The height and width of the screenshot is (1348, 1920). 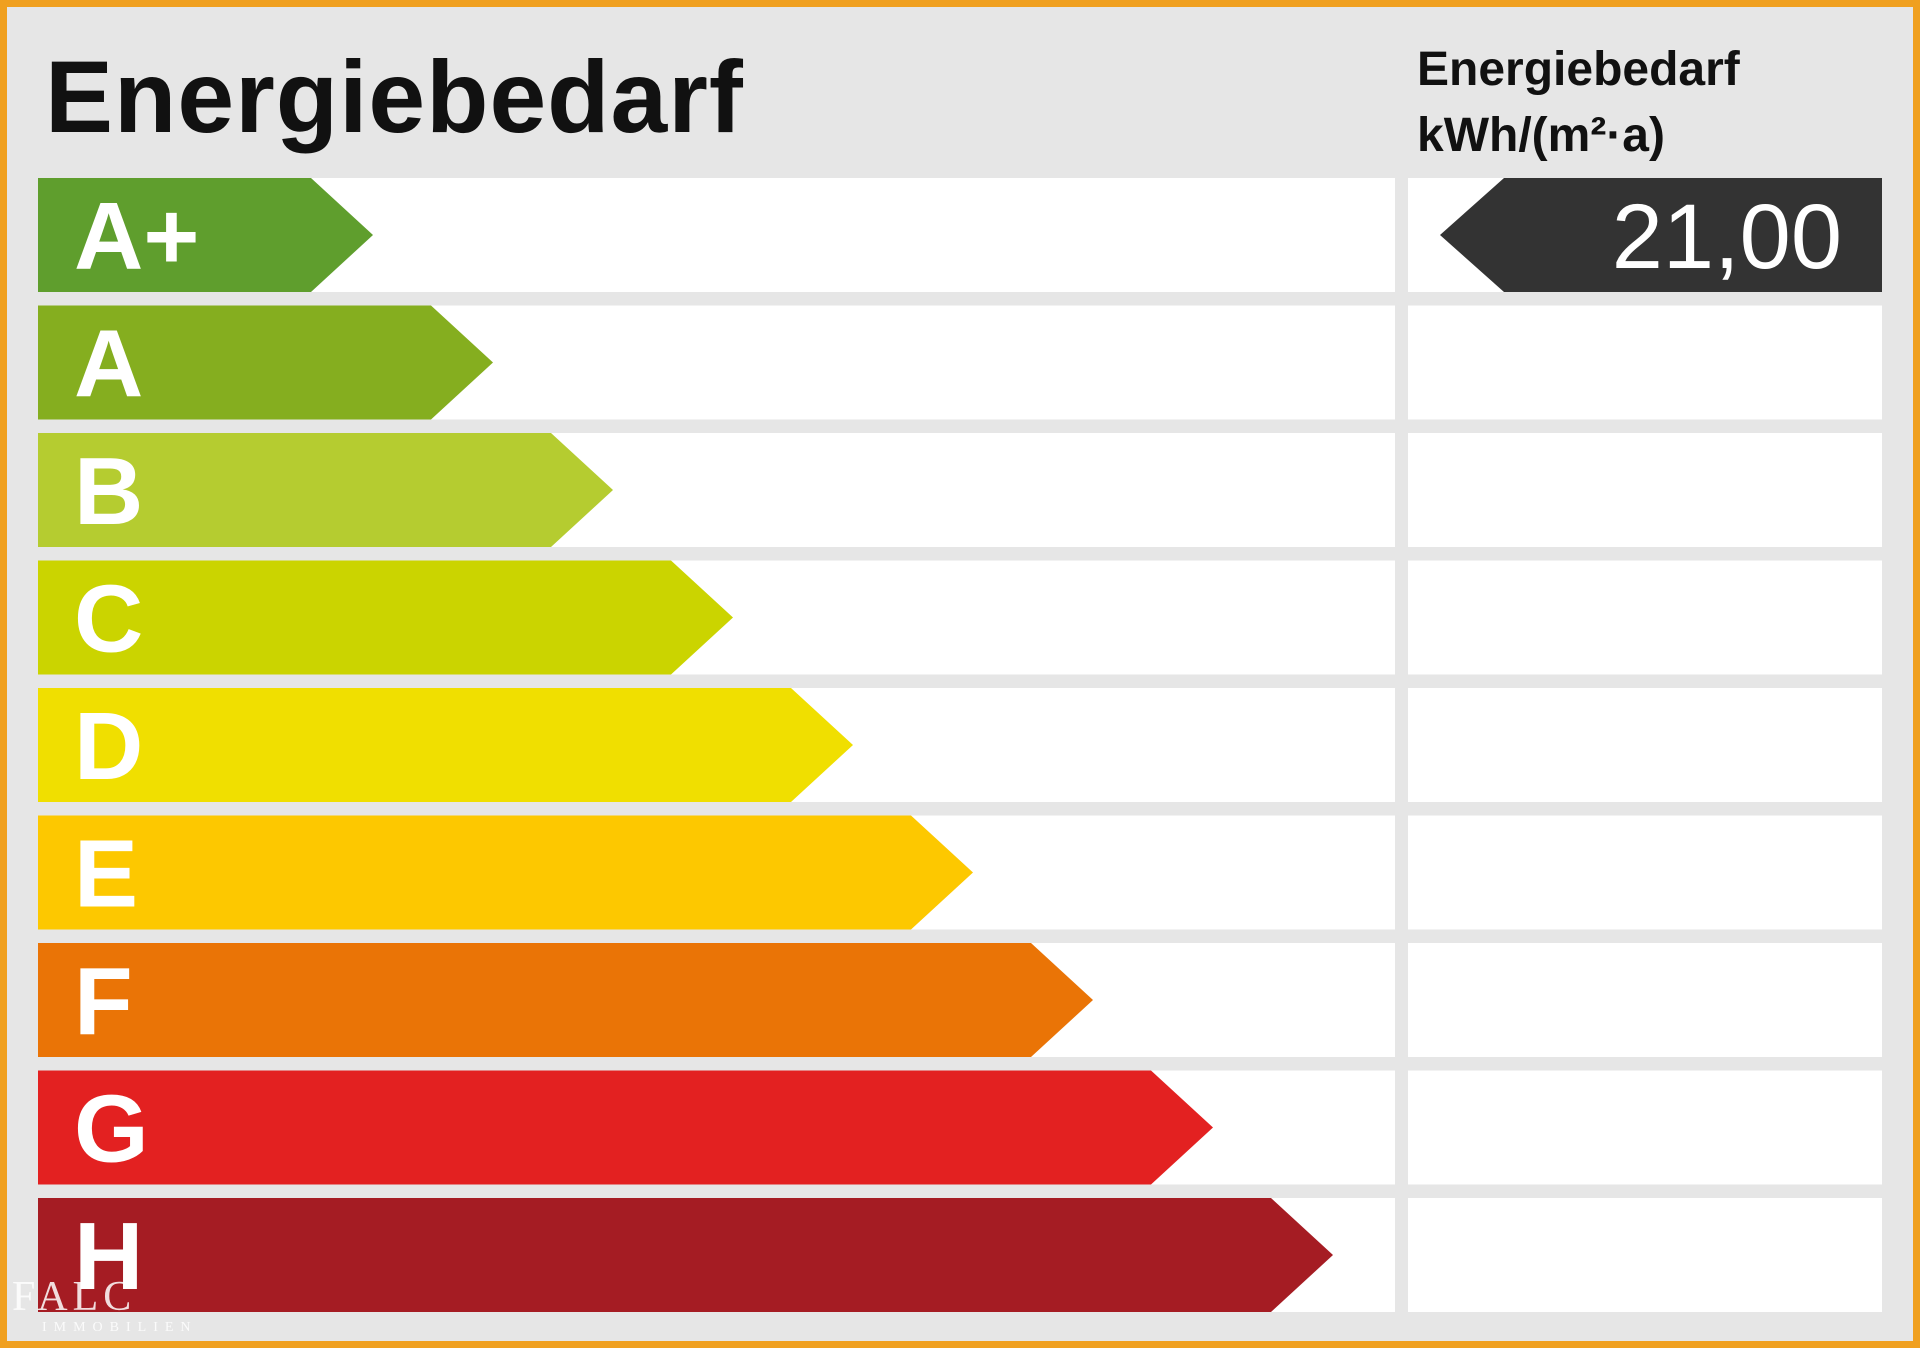 What do you see at coordinates (108, 619) in the screenshot?
I see `energy-class-label: C` at bounding box center [108, 619].